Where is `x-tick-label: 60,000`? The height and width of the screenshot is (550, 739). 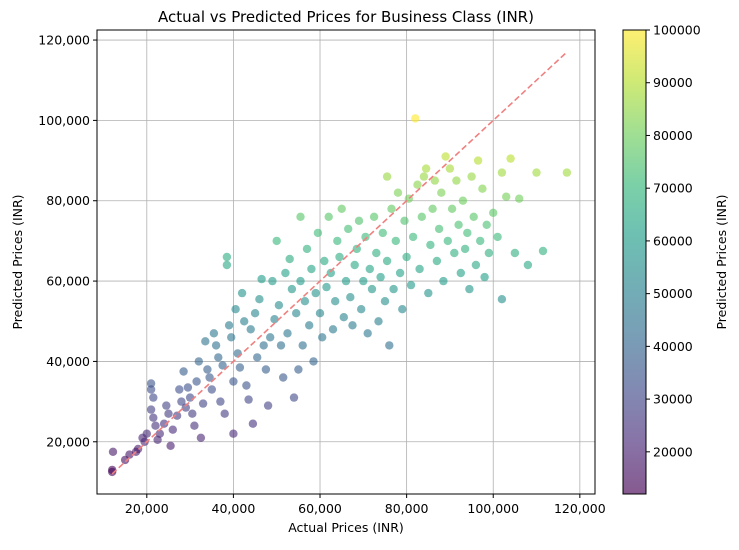 x-tick-label: 60,000 is located at coordinates (320, 508).